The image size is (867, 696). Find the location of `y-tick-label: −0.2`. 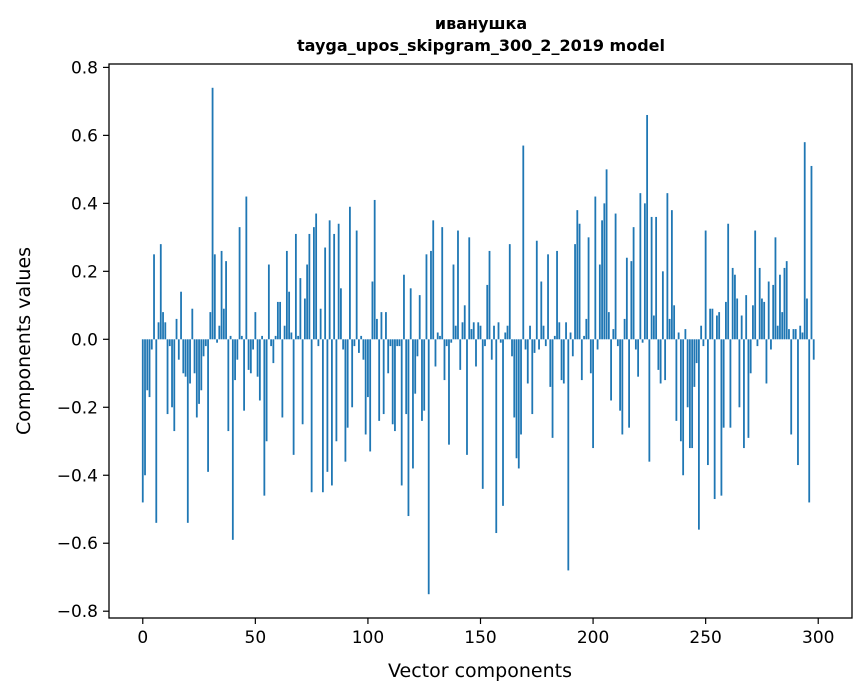

y-tick-label: −0.2 is located at coordinates (77, 408).